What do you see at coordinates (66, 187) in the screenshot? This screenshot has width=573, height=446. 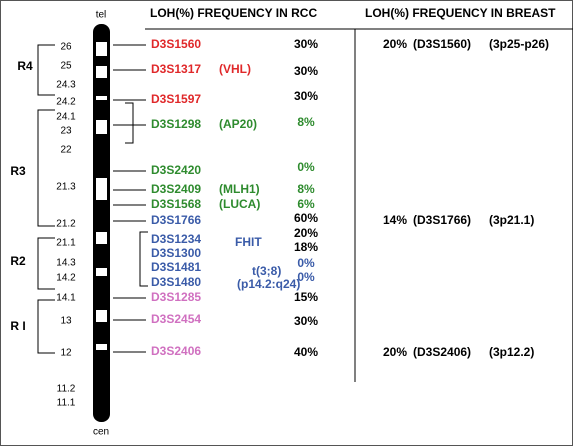 I see `band-label: 21.3` at bounding box center [66, 187].